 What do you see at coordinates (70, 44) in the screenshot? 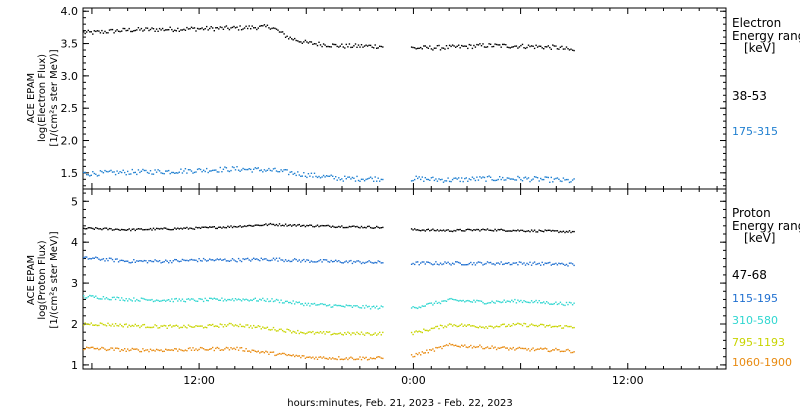
I see `y-tick-label: 3.5` at bounding box center [70, 44].